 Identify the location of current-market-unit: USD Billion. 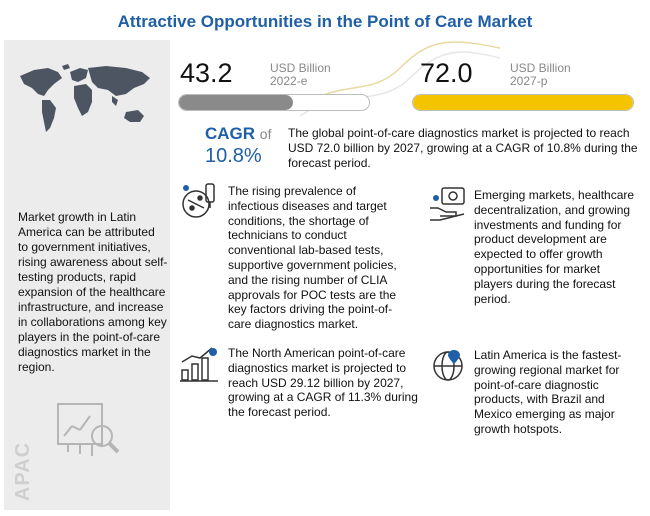
(300, 68).